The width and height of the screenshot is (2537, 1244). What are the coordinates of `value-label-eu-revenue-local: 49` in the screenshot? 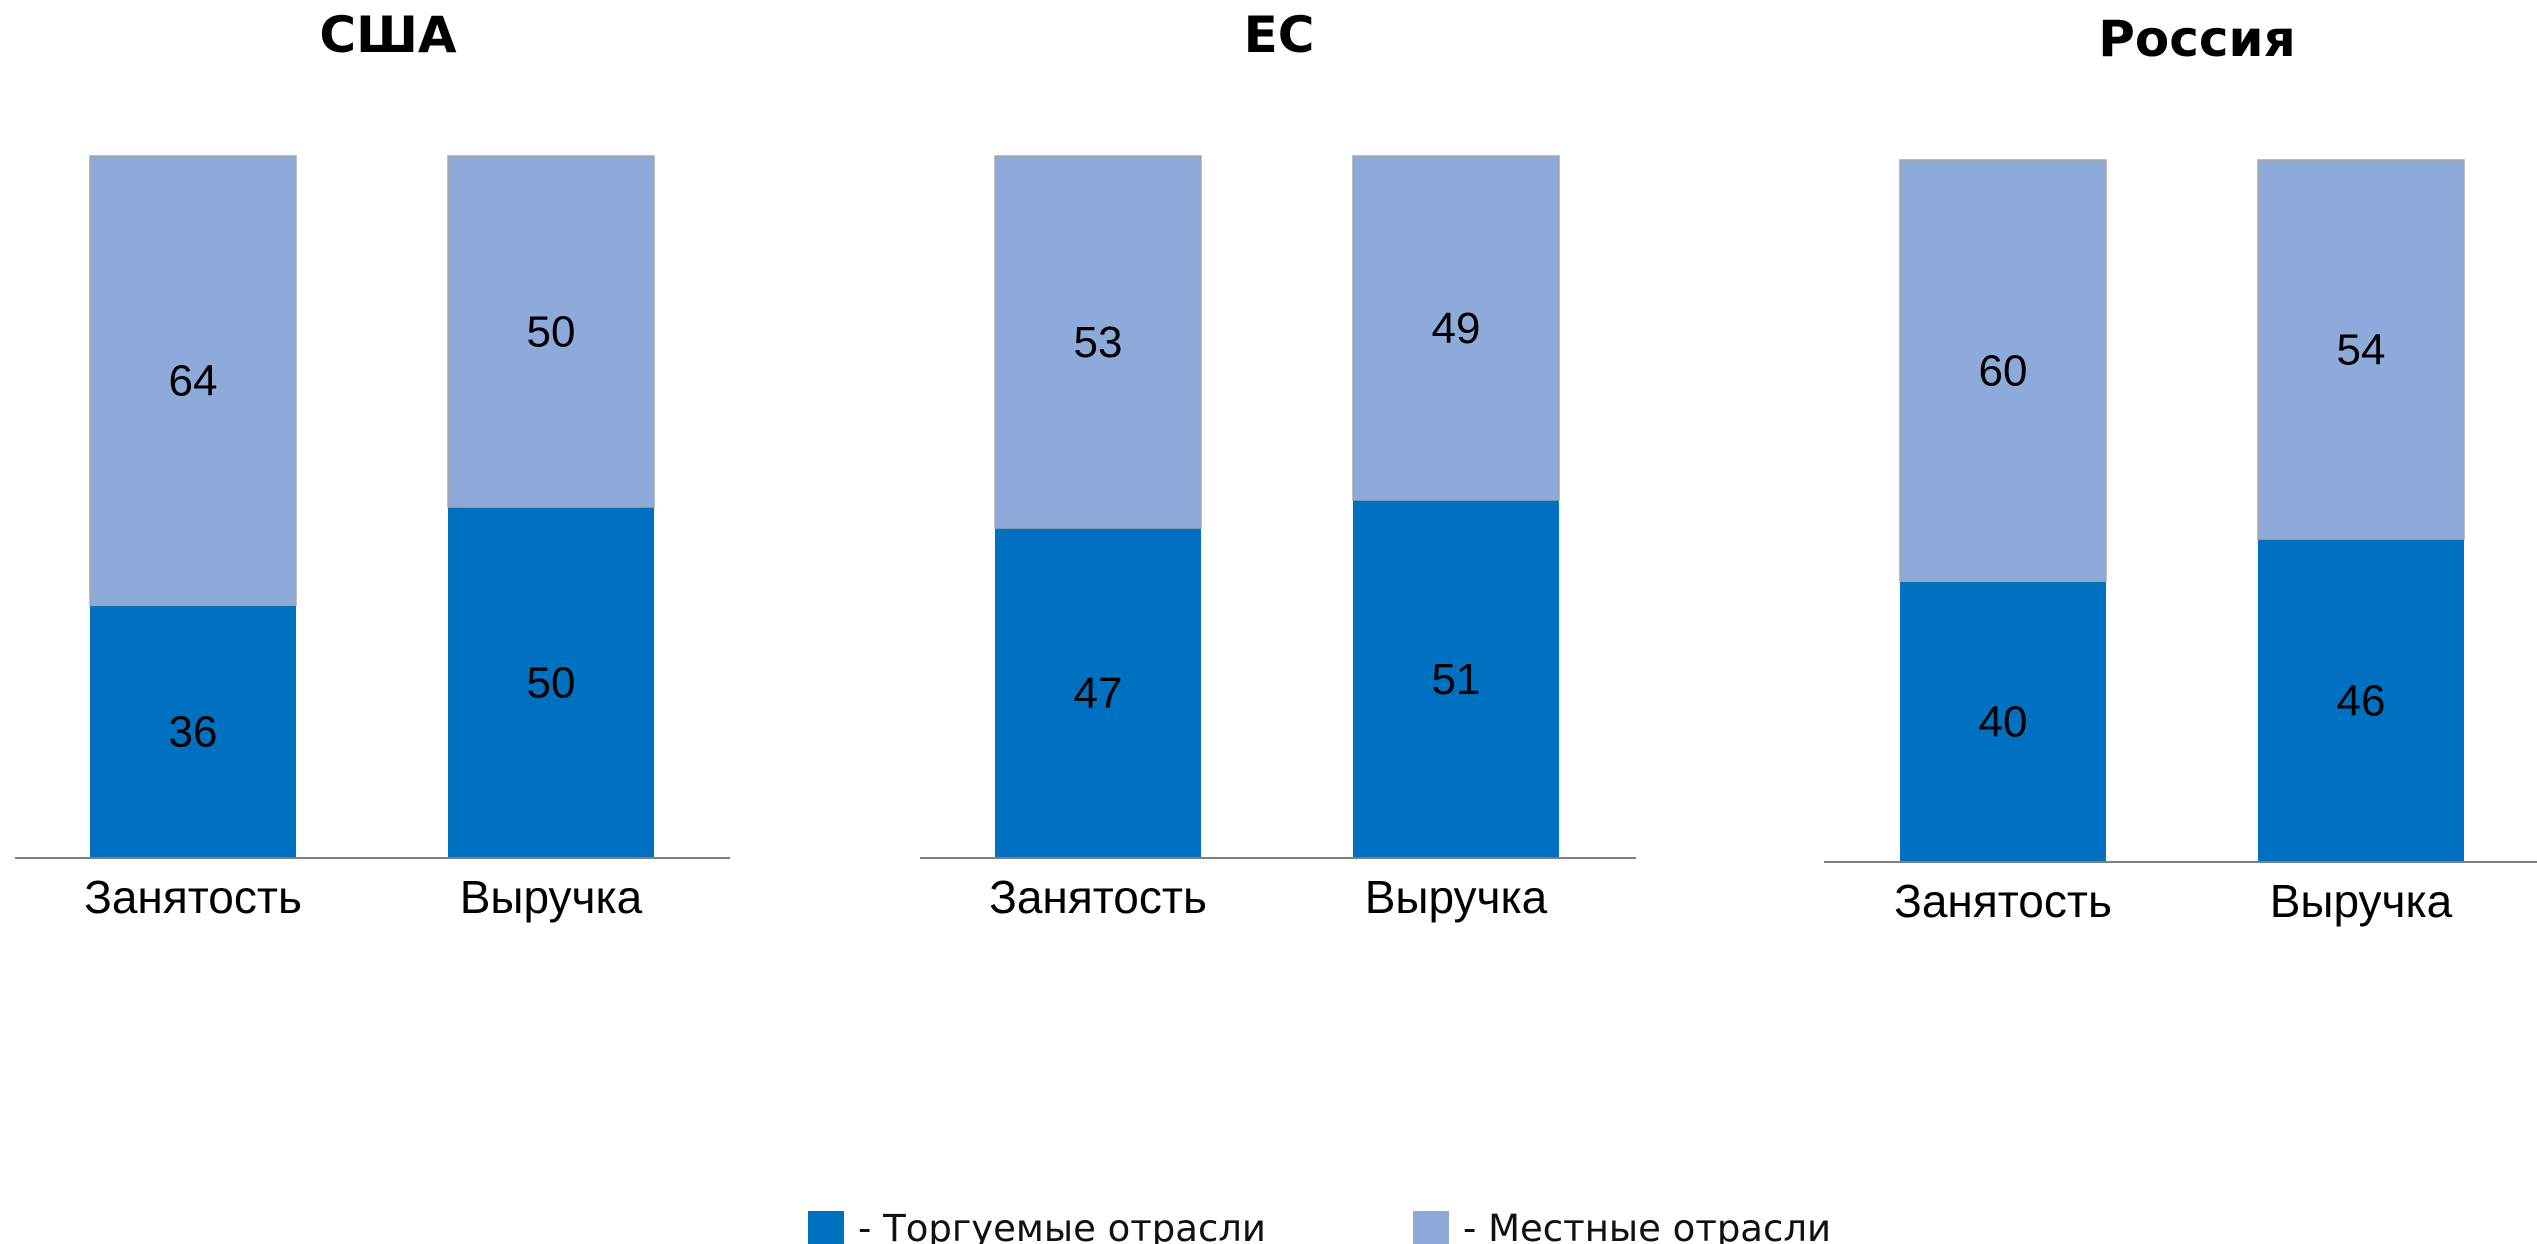 It's located at (1456, 328).